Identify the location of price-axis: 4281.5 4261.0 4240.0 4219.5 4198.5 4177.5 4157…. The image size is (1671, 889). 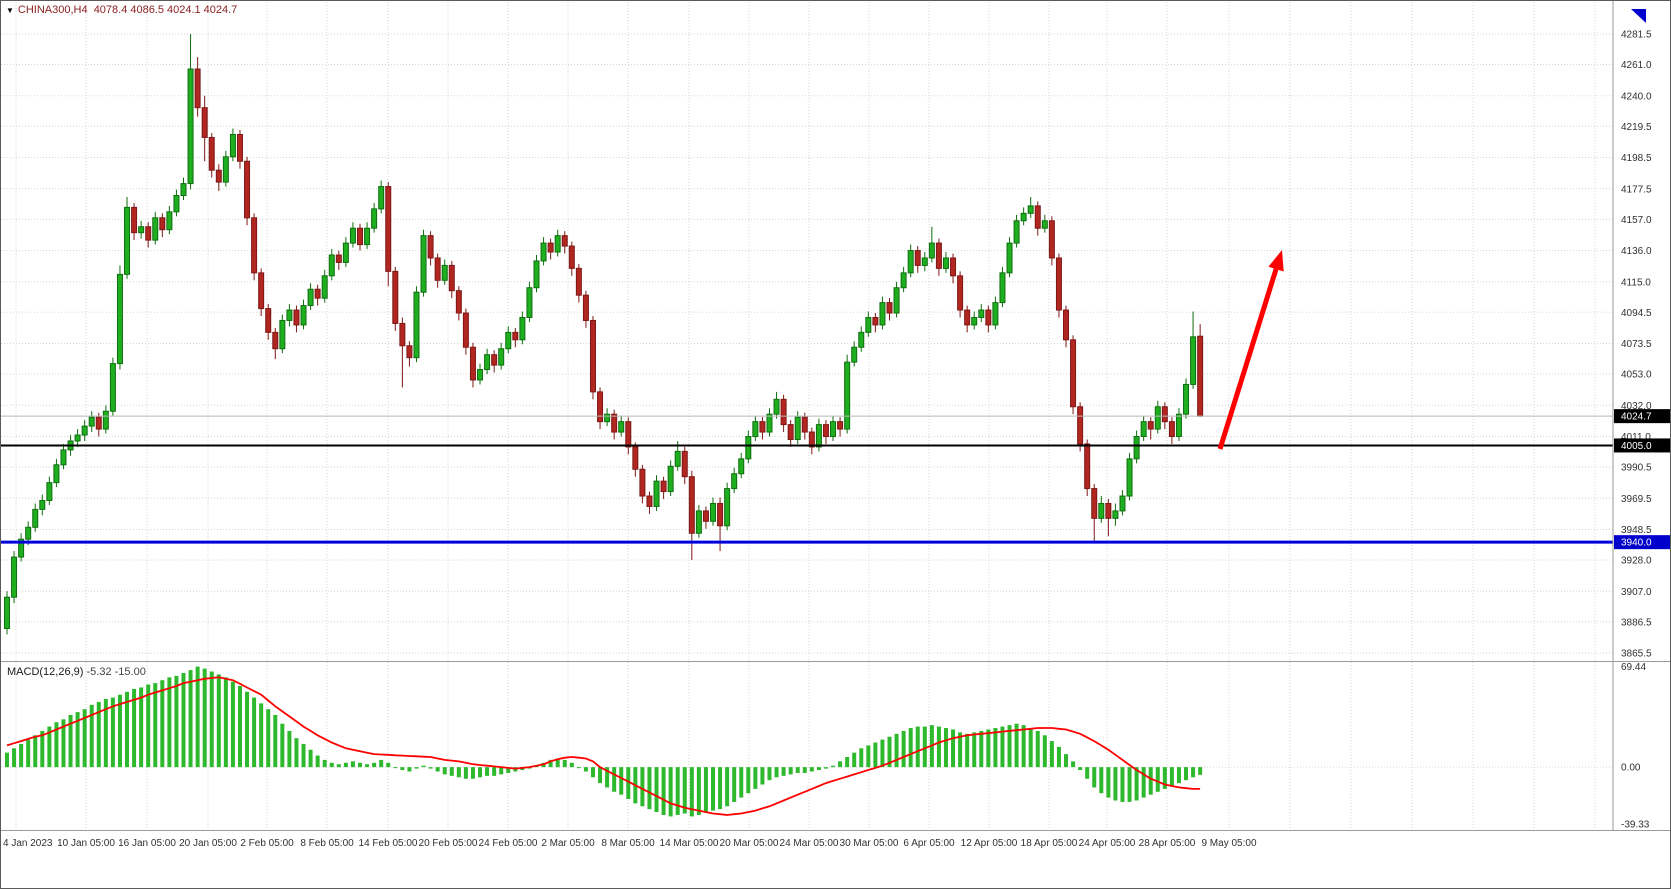
(1636, 430).